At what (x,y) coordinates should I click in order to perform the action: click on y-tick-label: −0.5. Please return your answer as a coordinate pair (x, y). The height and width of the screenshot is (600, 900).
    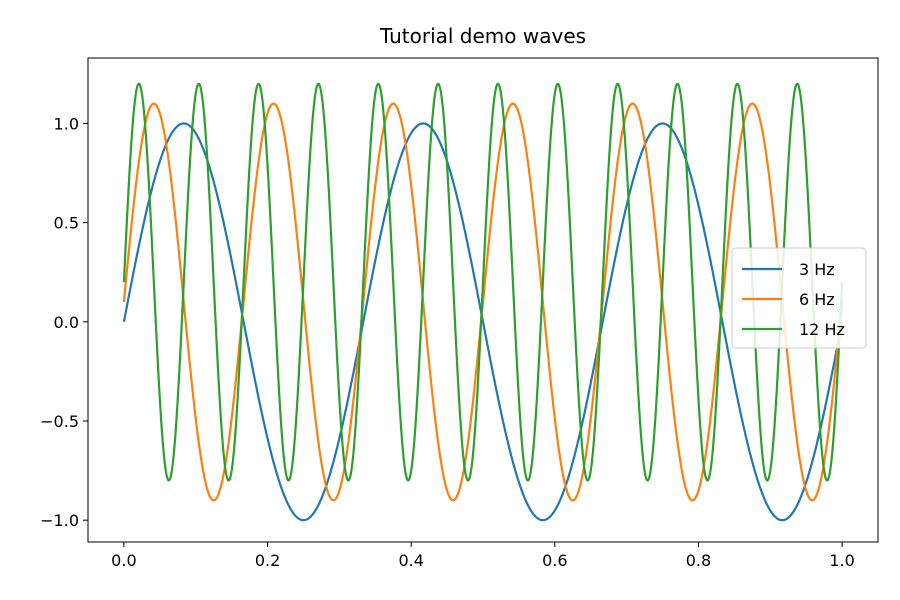
    Looking at the image, I should click on (59, 421).